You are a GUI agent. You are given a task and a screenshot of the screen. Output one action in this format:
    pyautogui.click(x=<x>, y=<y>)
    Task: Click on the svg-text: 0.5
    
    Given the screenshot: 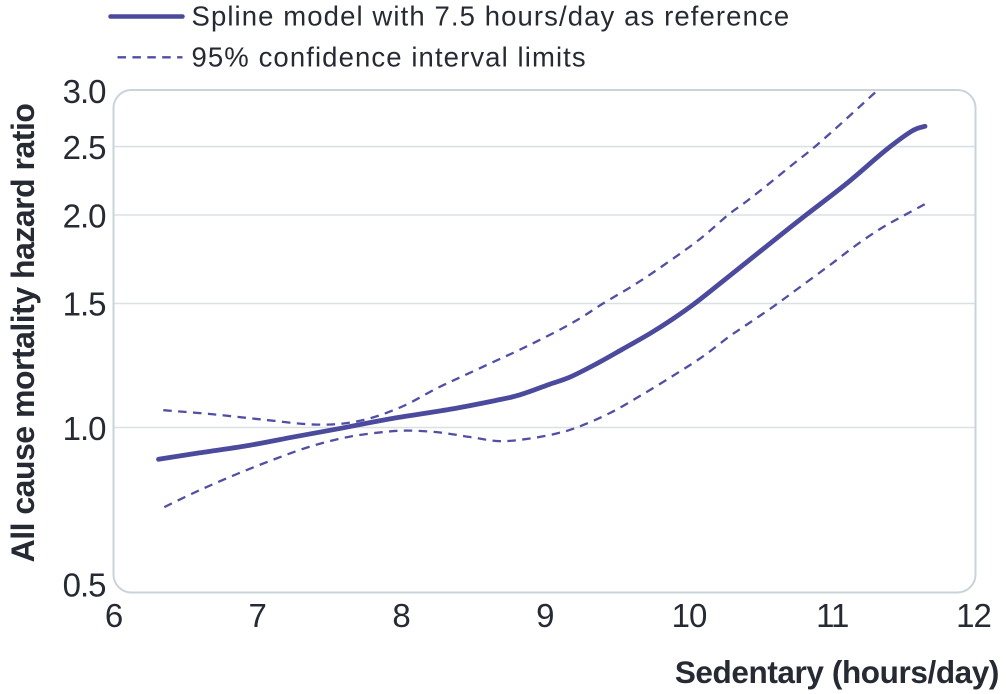 What is the action you would take?
    pyautogui.click(x=84, y=584)
    